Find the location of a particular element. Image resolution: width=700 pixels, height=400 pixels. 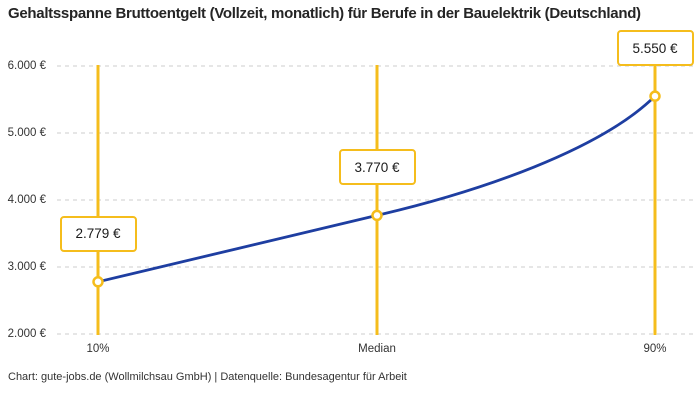

x-tick-label: 10% is located at coordinates (98, 349).